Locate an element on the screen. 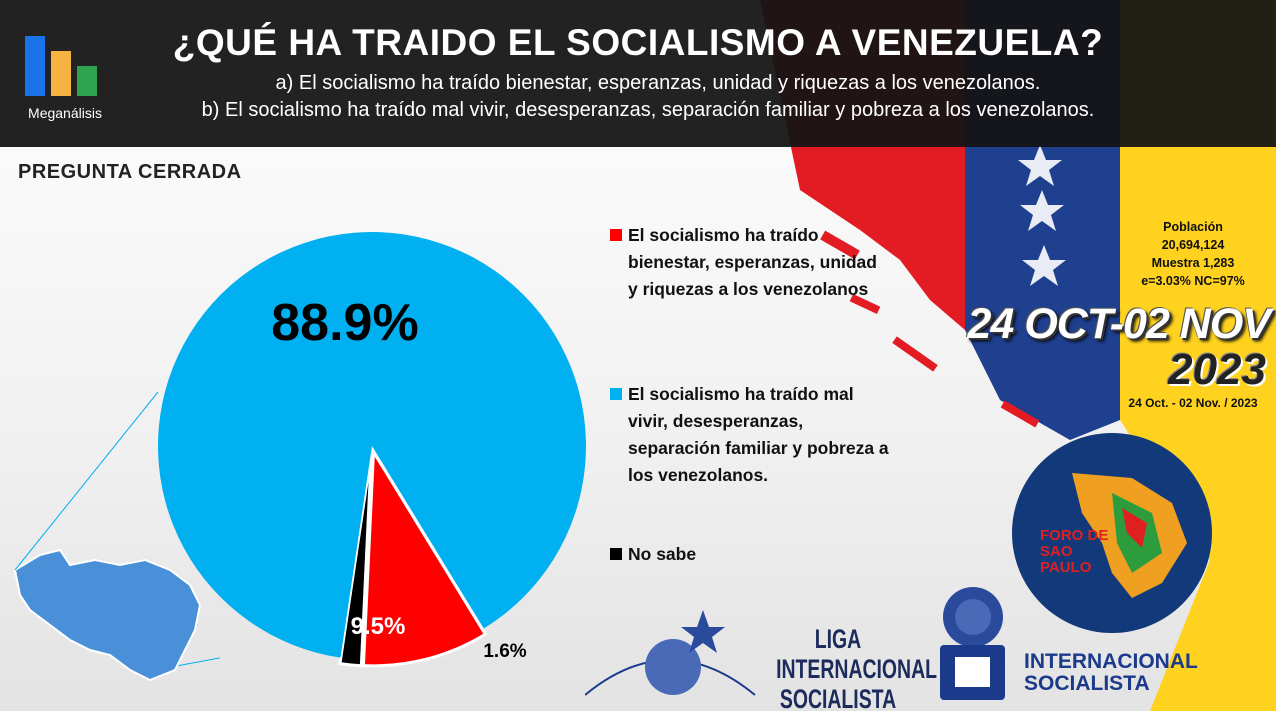 The width and height of the screenshot is (1276, 714). date-range-big: 24 OCT-02 NOV is located at coordinates (1119, 324).